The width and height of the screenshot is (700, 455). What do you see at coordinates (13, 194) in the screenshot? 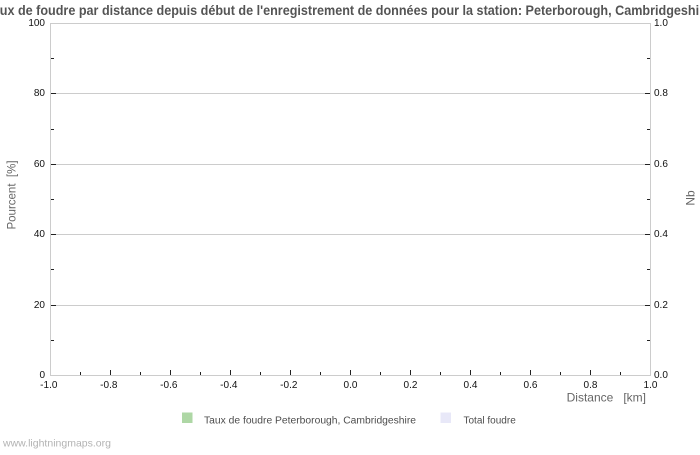
I see `svg-text: Pourcent [%]` at bounding box center [13, 194].